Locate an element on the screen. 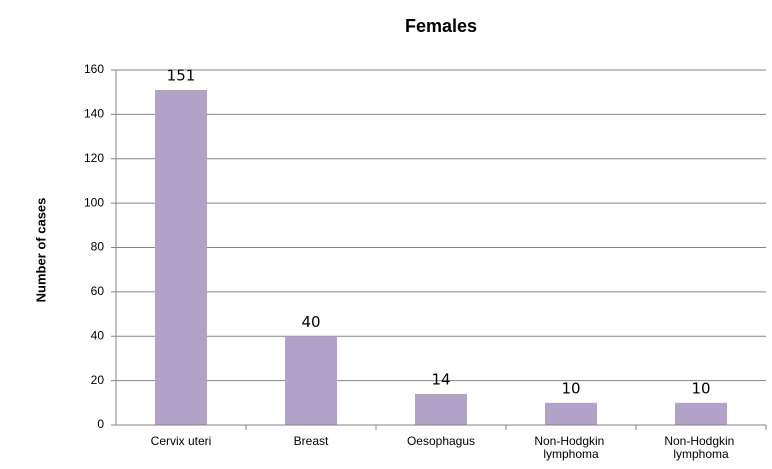  y-tick-label: 60 is located at coordinates (98, 291).